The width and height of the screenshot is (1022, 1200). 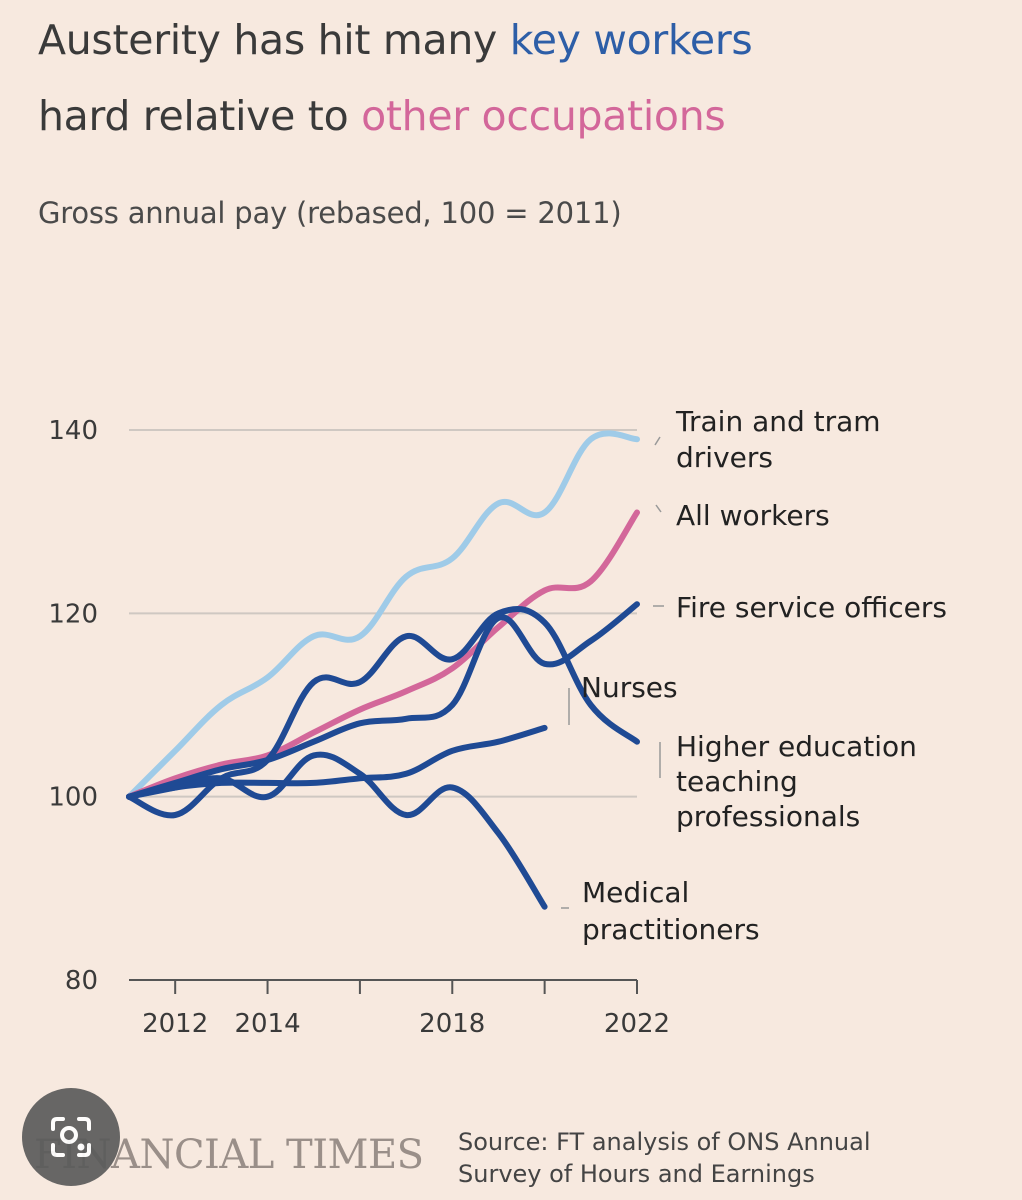 What do you see at coordinates (81, 981) in the screenshot?
I see `y-tick-label: 80` at bounding box center [81, 981].